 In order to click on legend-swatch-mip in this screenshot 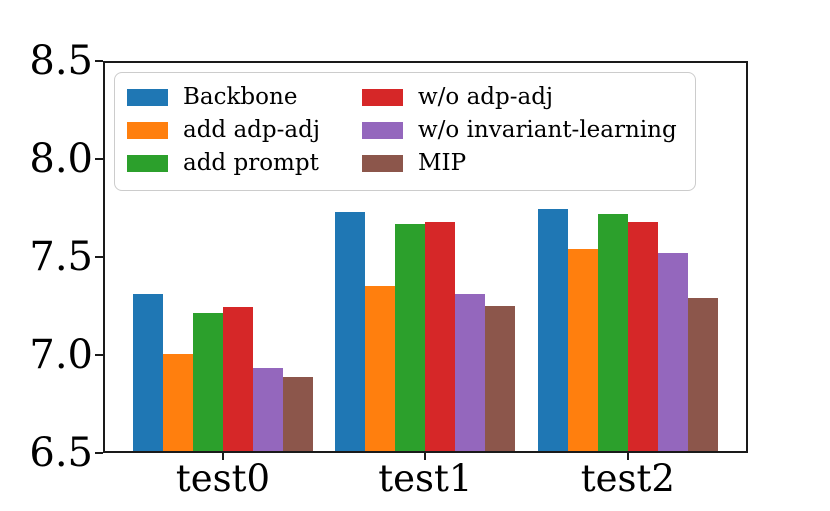, I will do `click(382, 163)`.